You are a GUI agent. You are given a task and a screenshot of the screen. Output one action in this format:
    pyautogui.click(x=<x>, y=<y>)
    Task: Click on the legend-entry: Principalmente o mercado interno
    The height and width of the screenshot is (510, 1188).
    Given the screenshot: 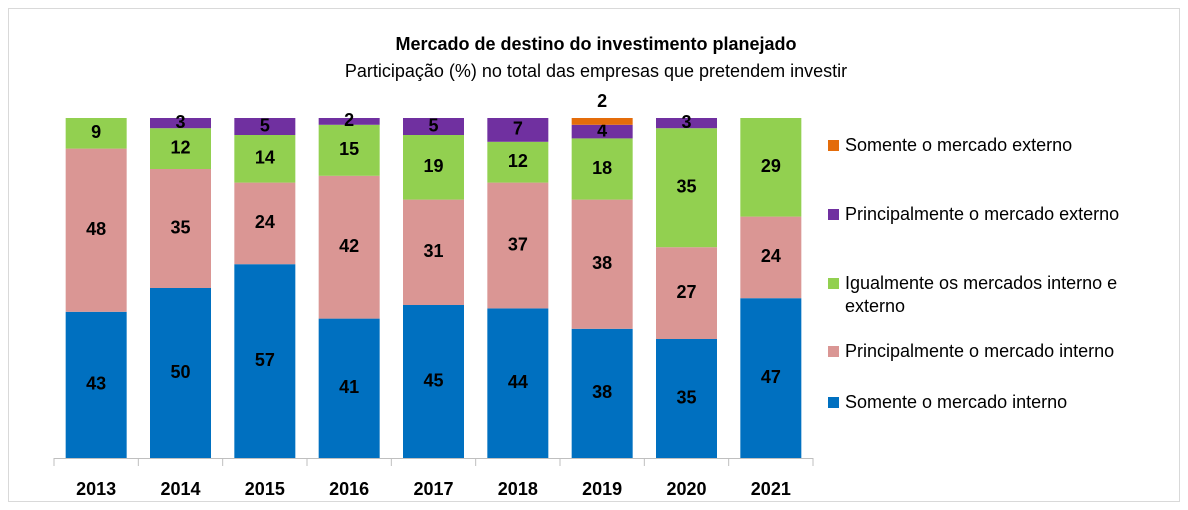 What is the action you would take?
    pyautogui.click(x=1001, y=351)
    